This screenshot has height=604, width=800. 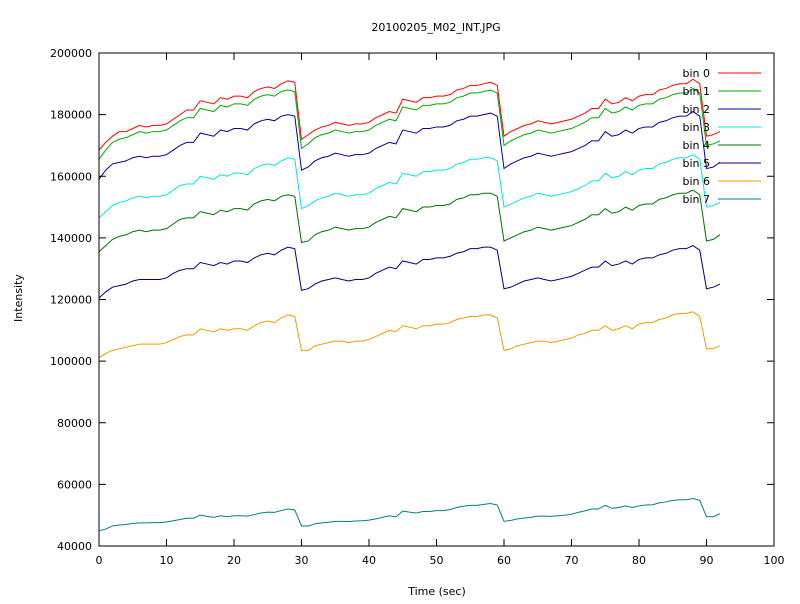 I want to click on chart-title: 20100205_M02_INT.JPG, so click(x=435, y=27).